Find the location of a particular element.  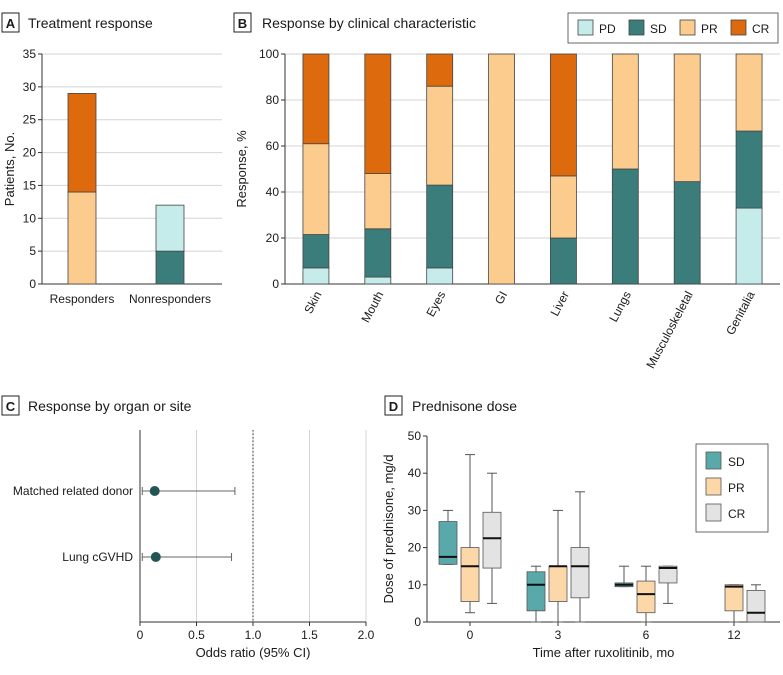

y-tick-label: 80 is located at coordinates (273, 100).